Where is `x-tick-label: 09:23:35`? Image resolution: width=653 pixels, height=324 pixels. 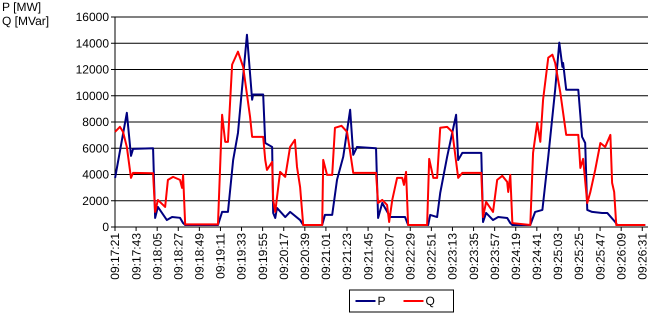
x-tick-label: 09:23:35 is located at coordinates (473, 256).